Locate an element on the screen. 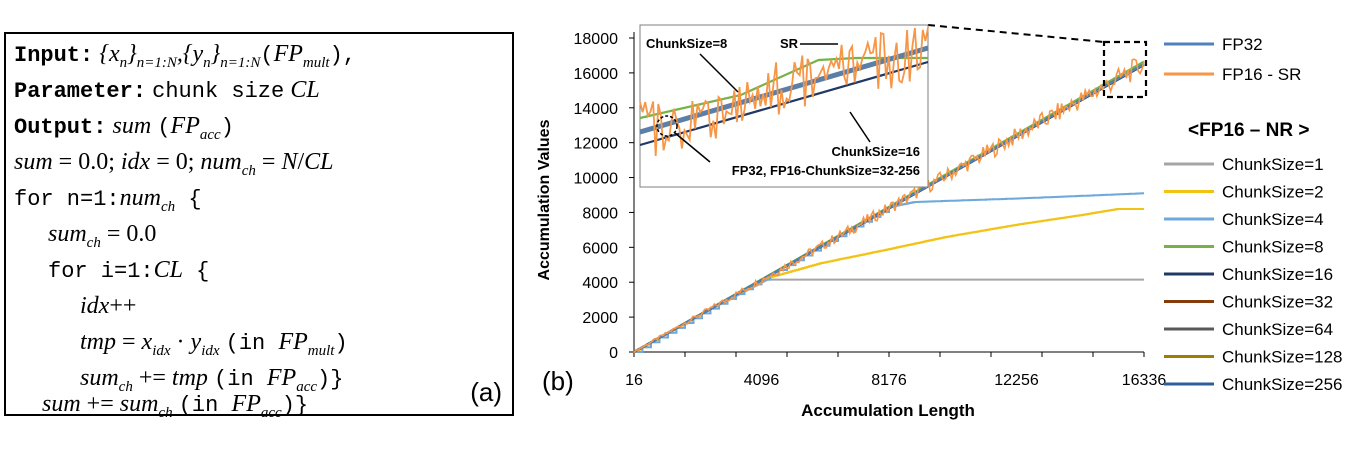  y-tick-label: 8000 is located at coordinates (600, 213).